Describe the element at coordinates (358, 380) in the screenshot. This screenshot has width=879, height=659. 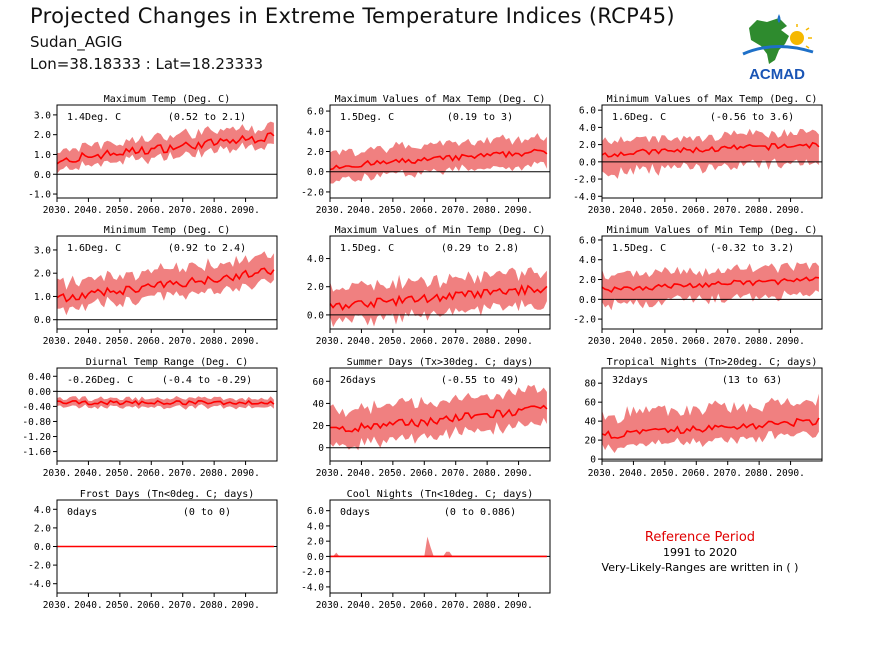
I see `change-label: 26days` at that location.